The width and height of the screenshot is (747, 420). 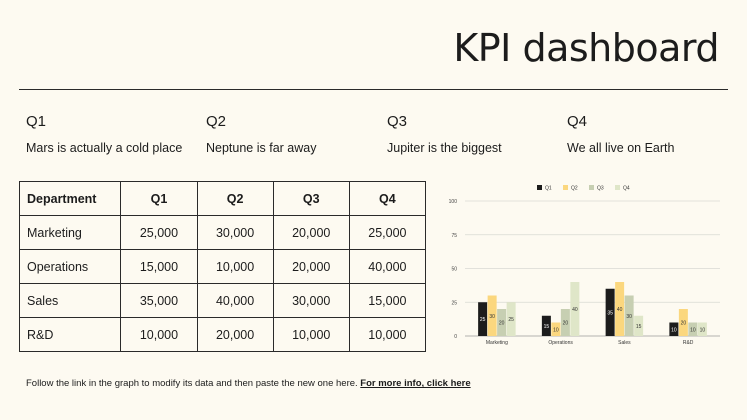 I want to click on table-row: Sales 35,000 40,000 30,000 15,000, so click(x=222, y=300).